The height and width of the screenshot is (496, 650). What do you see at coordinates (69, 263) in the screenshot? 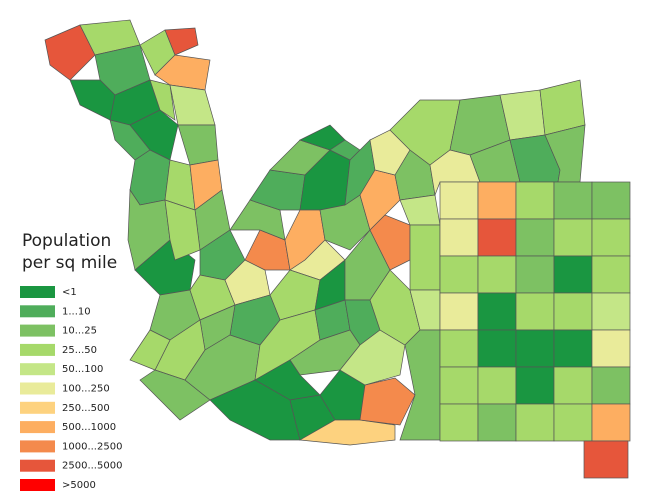
I see `legend-title: per sq mile` at bounding box center [69, 263].